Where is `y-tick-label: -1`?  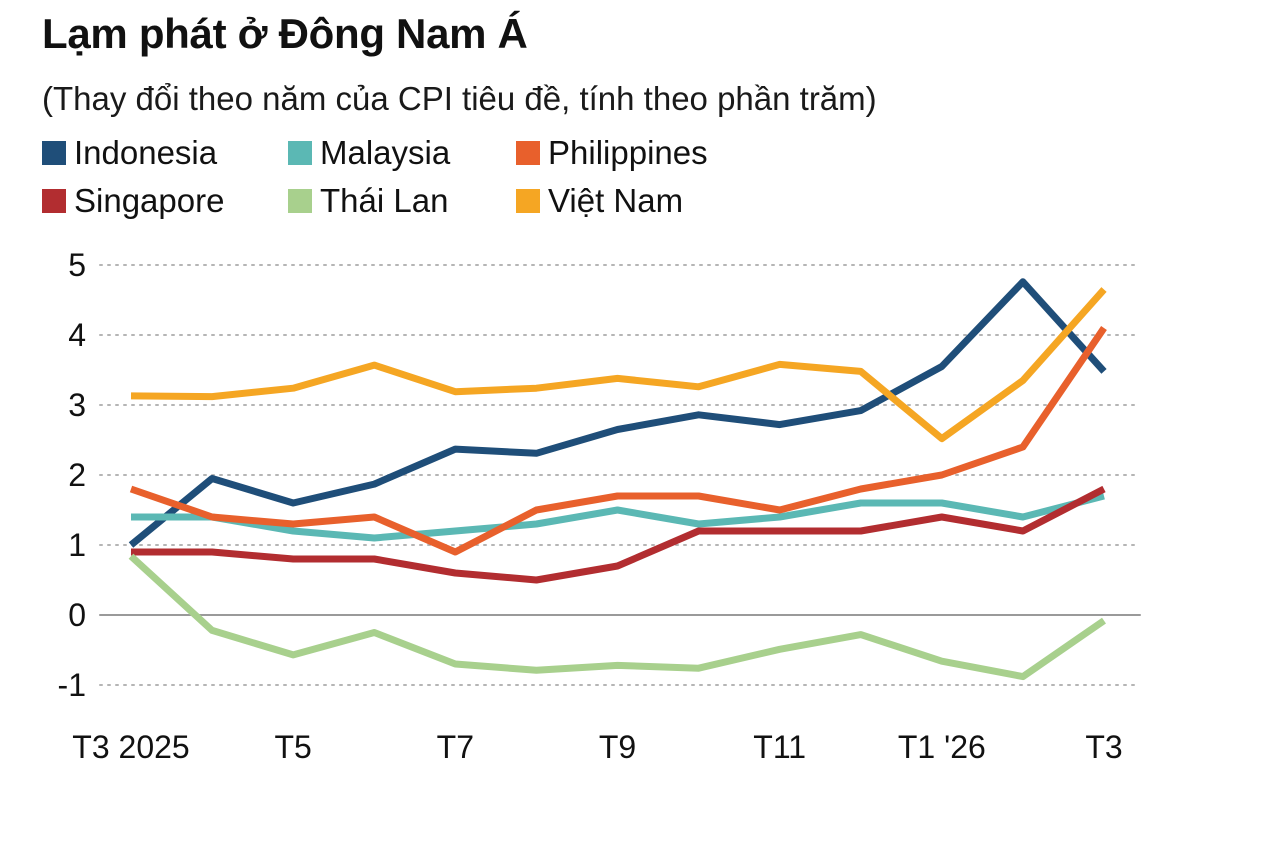
y-tick-label: -1 is located at coordinates (72, 685).